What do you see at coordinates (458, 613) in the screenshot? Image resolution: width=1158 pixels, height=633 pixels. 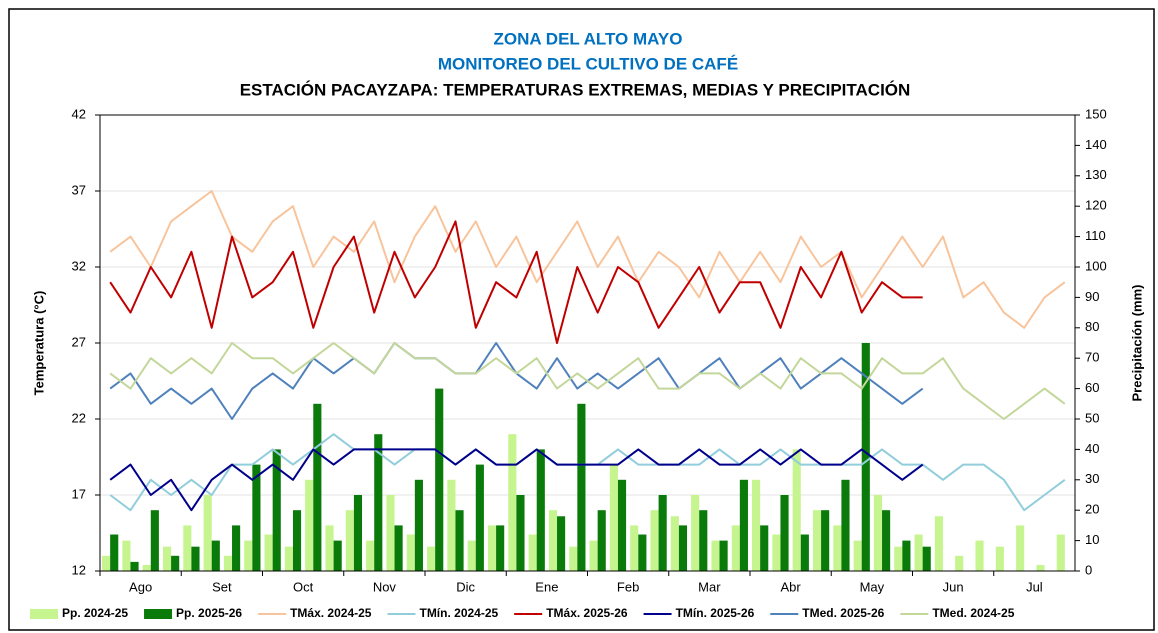 I see `legend-label: TMín. 2024-25` at bounding box center [458, 613].